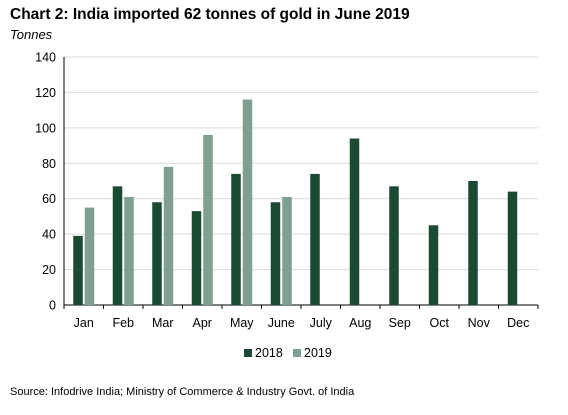  I want to click on bar-2019-apr, so click(208, 219).